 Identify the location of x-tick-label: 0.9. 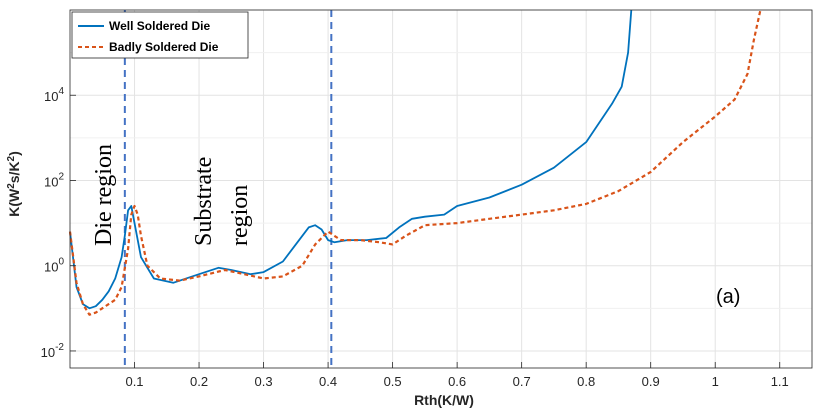
(651, 381).